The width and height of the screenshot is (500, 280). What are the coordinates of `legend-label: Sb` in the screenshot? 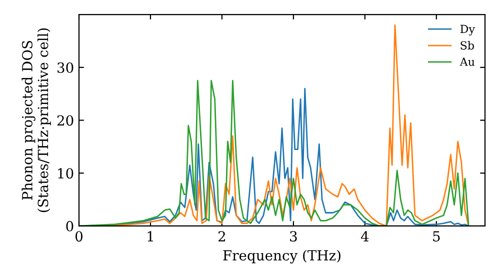 It's located at (467, 45).